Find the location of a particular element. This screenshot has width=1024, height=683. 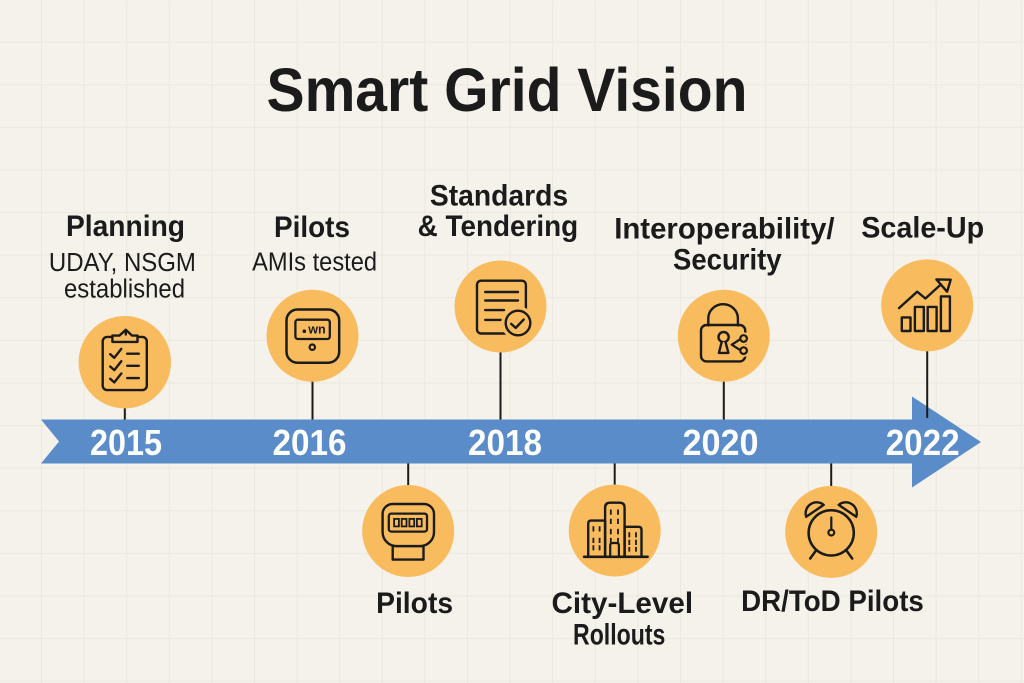

svg-text: DR/ToD Pilots is located at coordinates (832, 601).